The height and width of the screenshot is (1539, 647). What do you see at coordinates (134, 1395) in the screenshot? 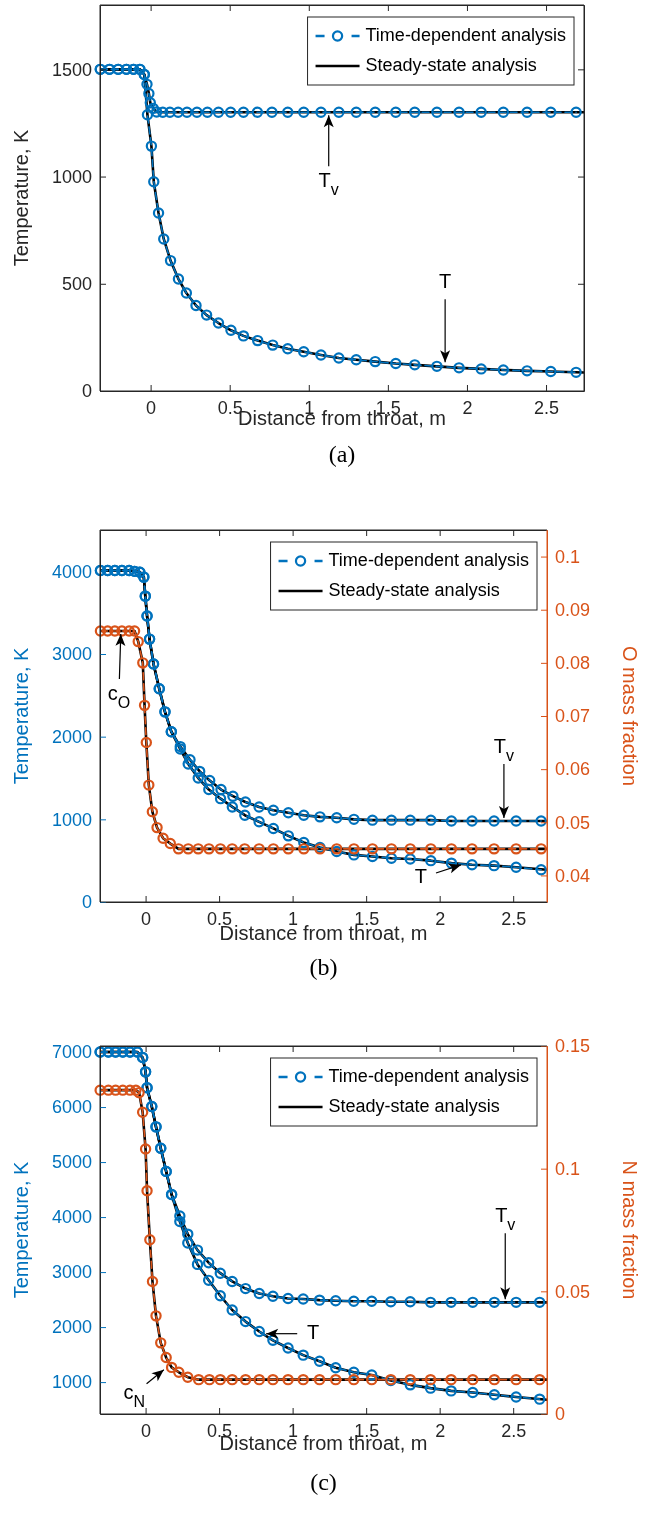
I see `annotation: c$_{N}$` at bounding box center [134, 1395].